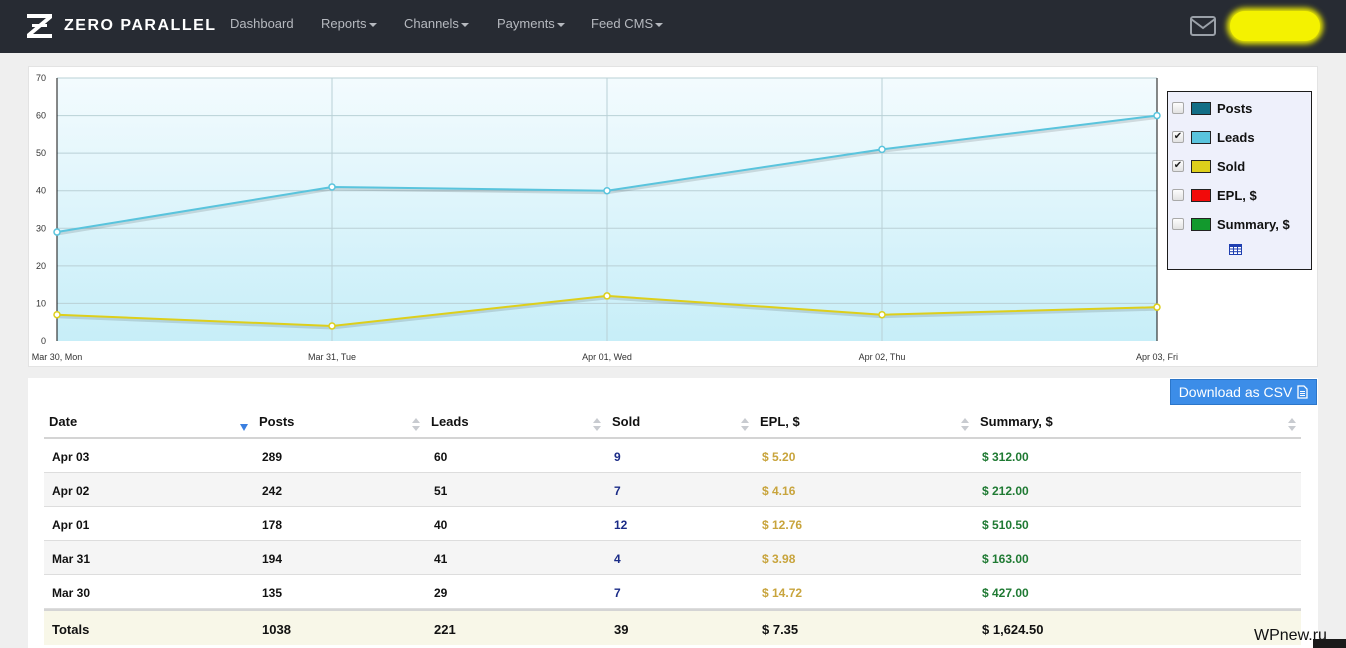 The image size is (1346, 648). I want to click on cell-date: Mar 30, so click(71, 593).